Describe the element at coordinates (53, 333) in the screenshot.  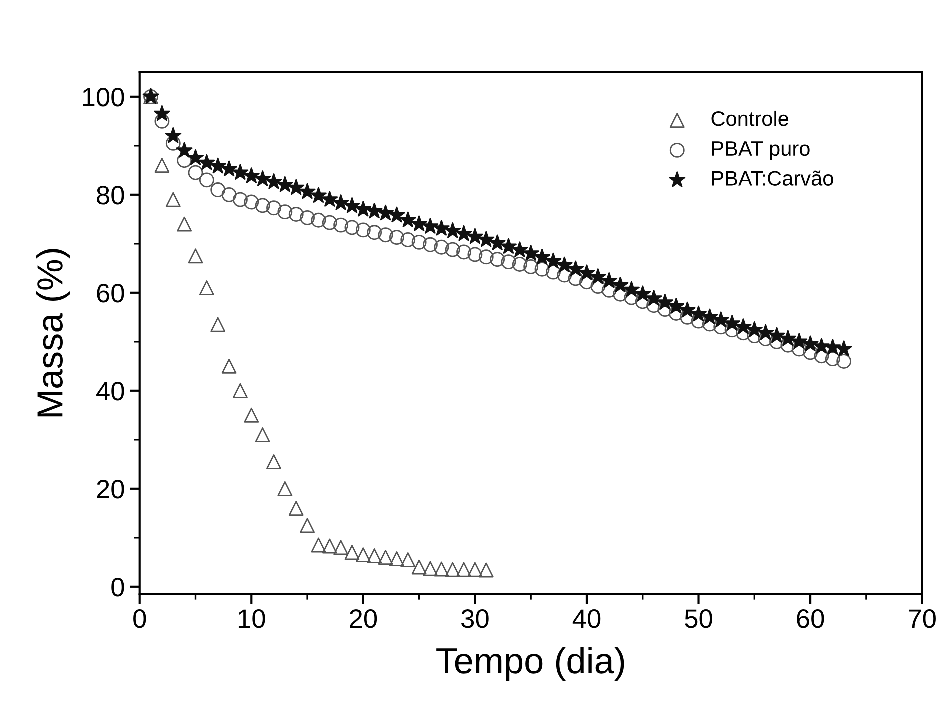
I see `y-axis-title: Massa (%)` at that location.